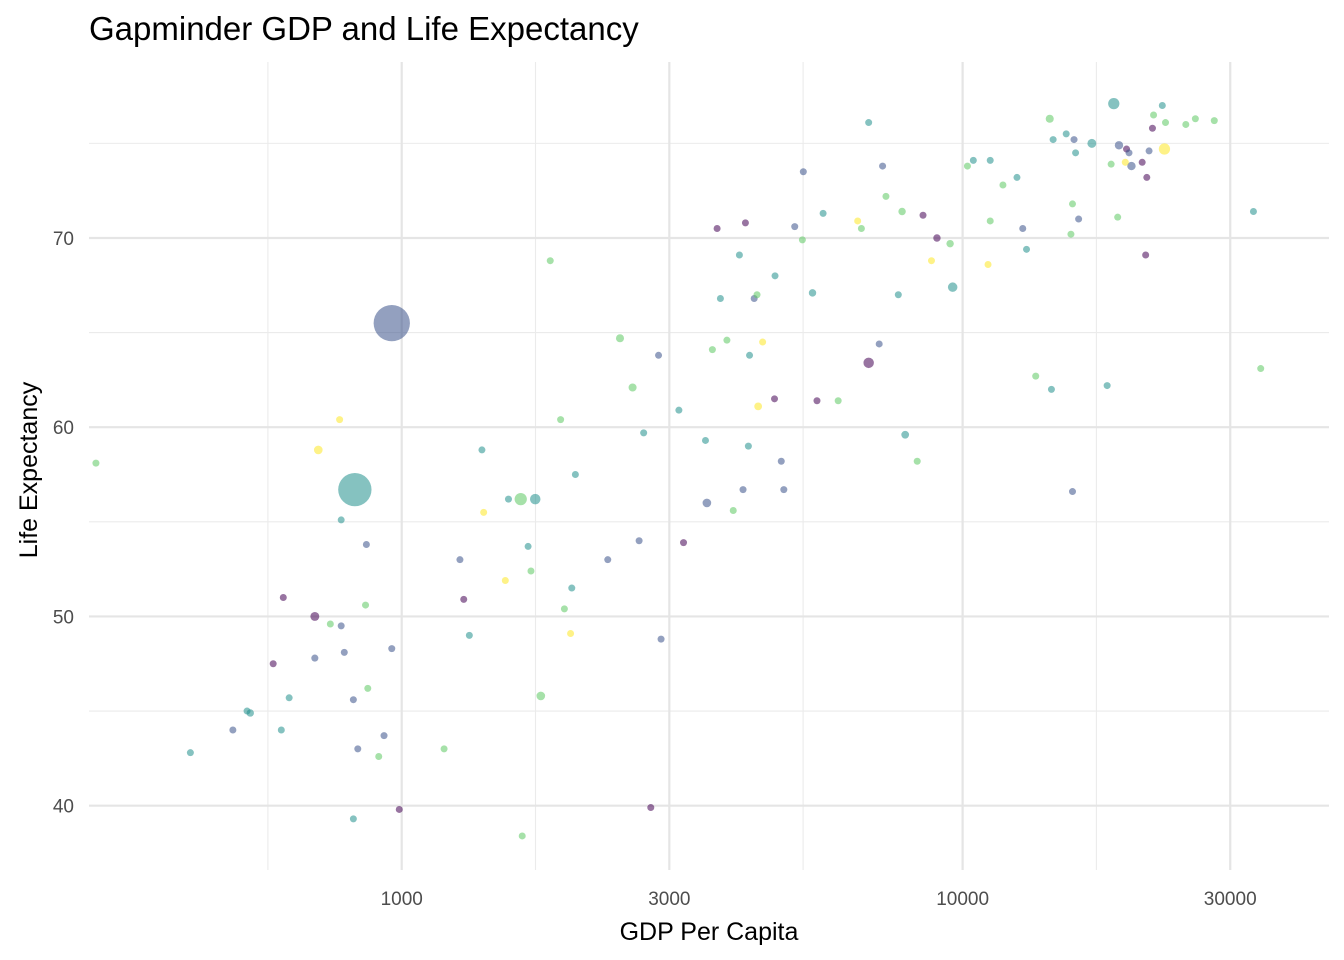  What do you see at coordinates (709, 932) in the screenshot?
I see `x-axis-title: GDP Per Capita` at bounding box center [709, 932].